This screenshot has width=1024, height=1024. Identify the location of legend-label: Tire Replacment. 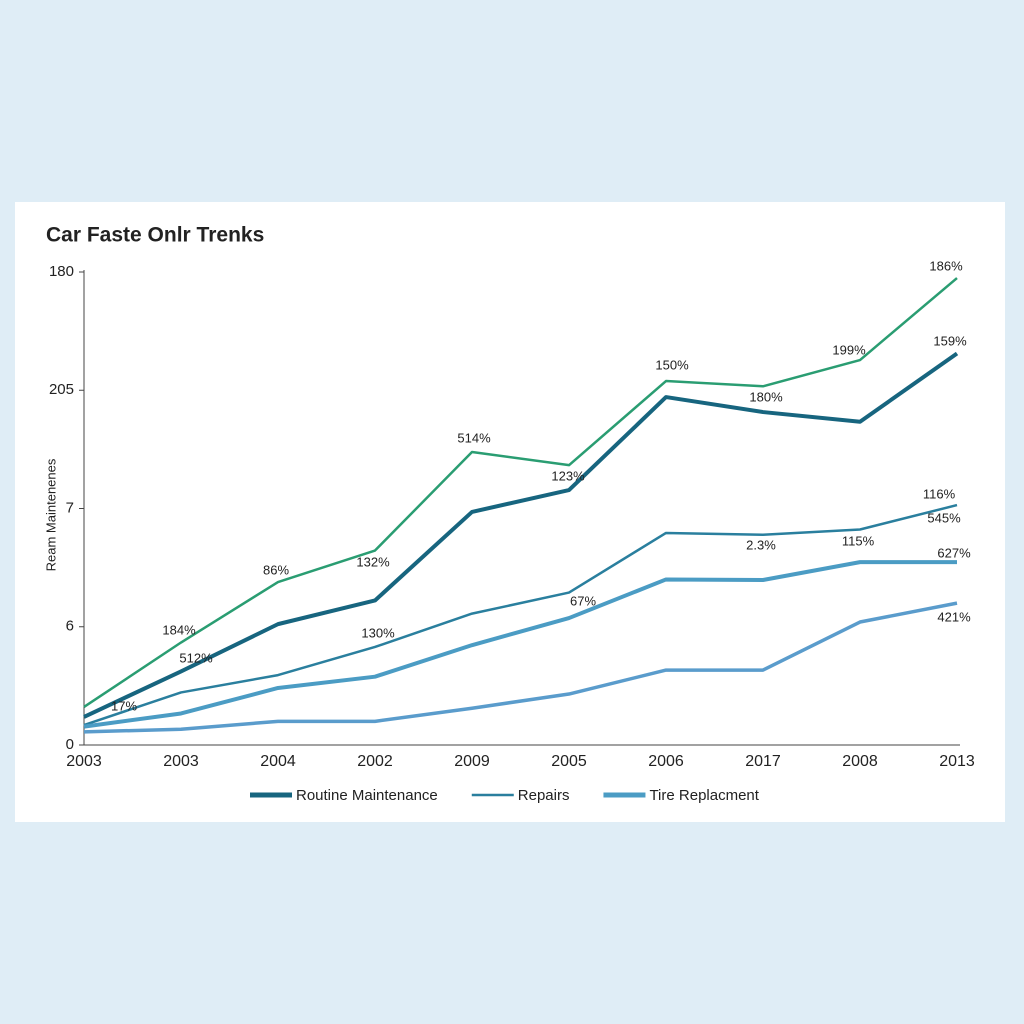
(704, 795).